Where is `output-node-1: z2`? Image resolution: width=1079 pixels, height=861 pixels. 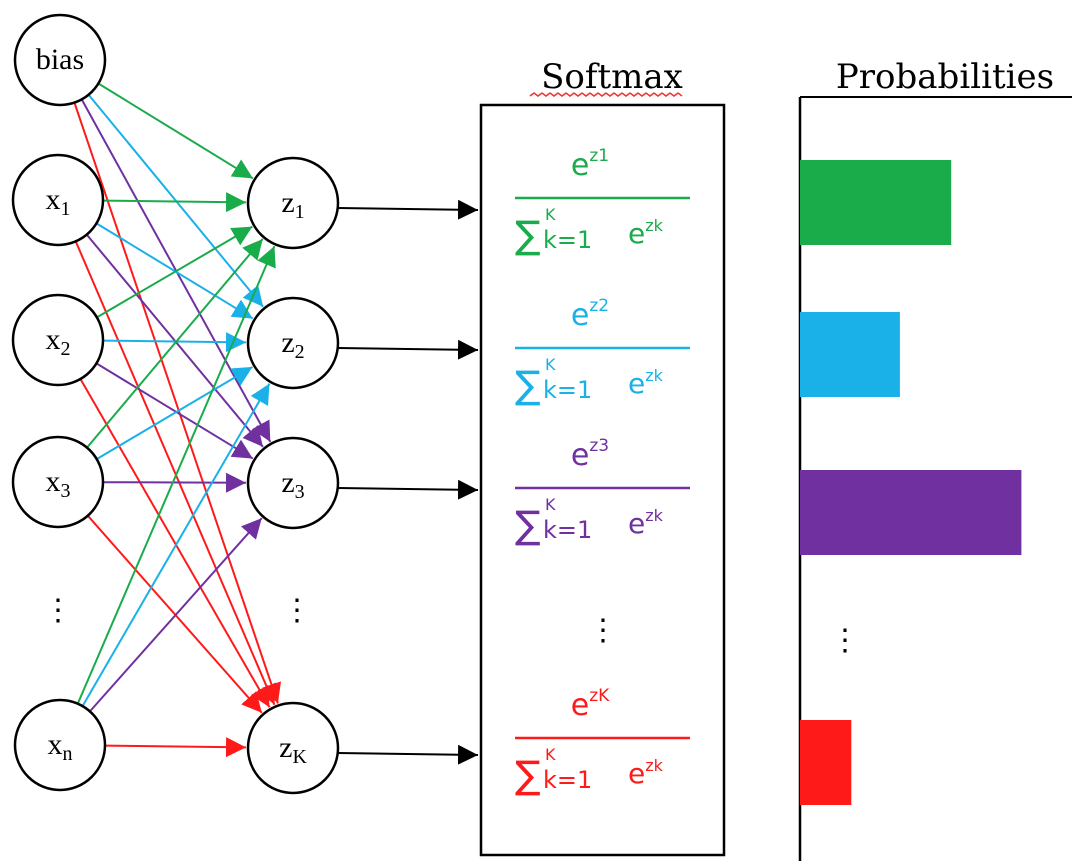 output-node-1: z2 is located at coordinates (293, 343).